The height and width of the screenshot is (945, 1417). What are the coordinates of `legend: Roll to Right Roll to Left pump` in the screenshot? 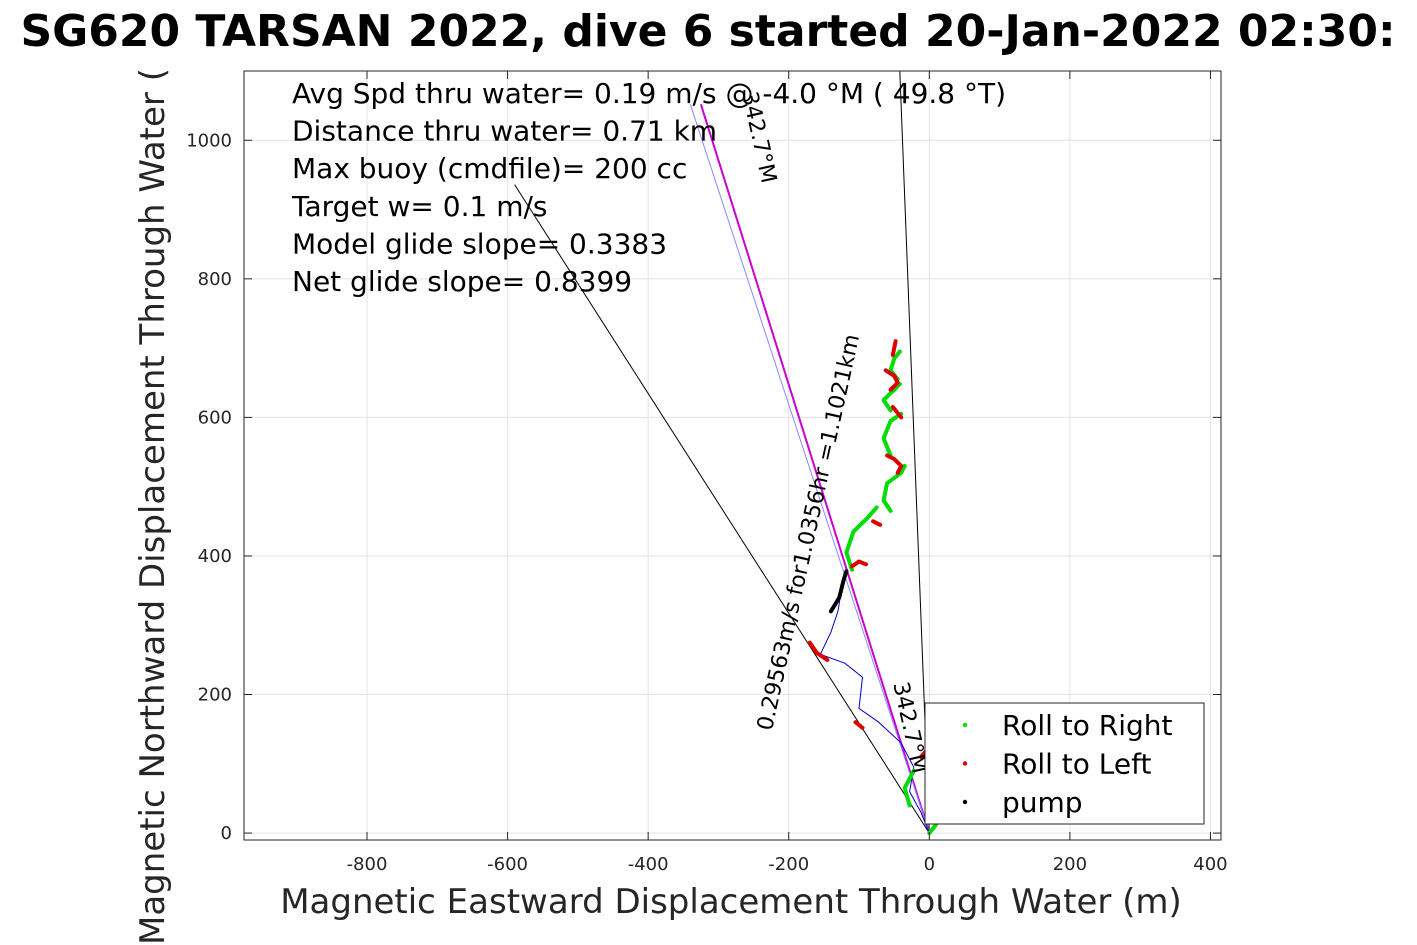 It's located at (1064, 763).